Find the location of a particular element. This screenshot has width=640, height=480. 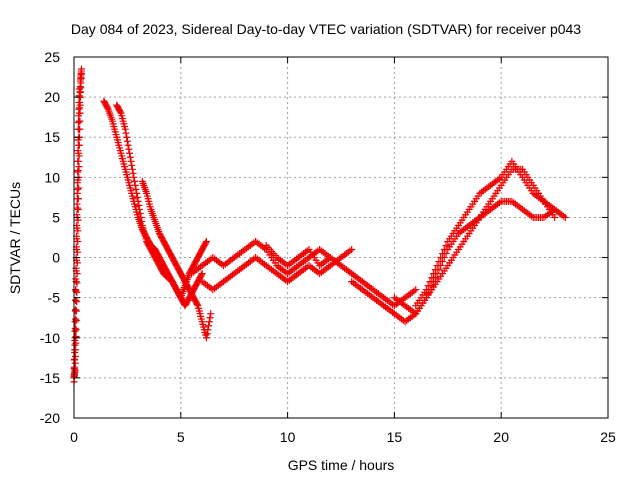

y-tick-label: -20 is located at coordinates (50, 418).